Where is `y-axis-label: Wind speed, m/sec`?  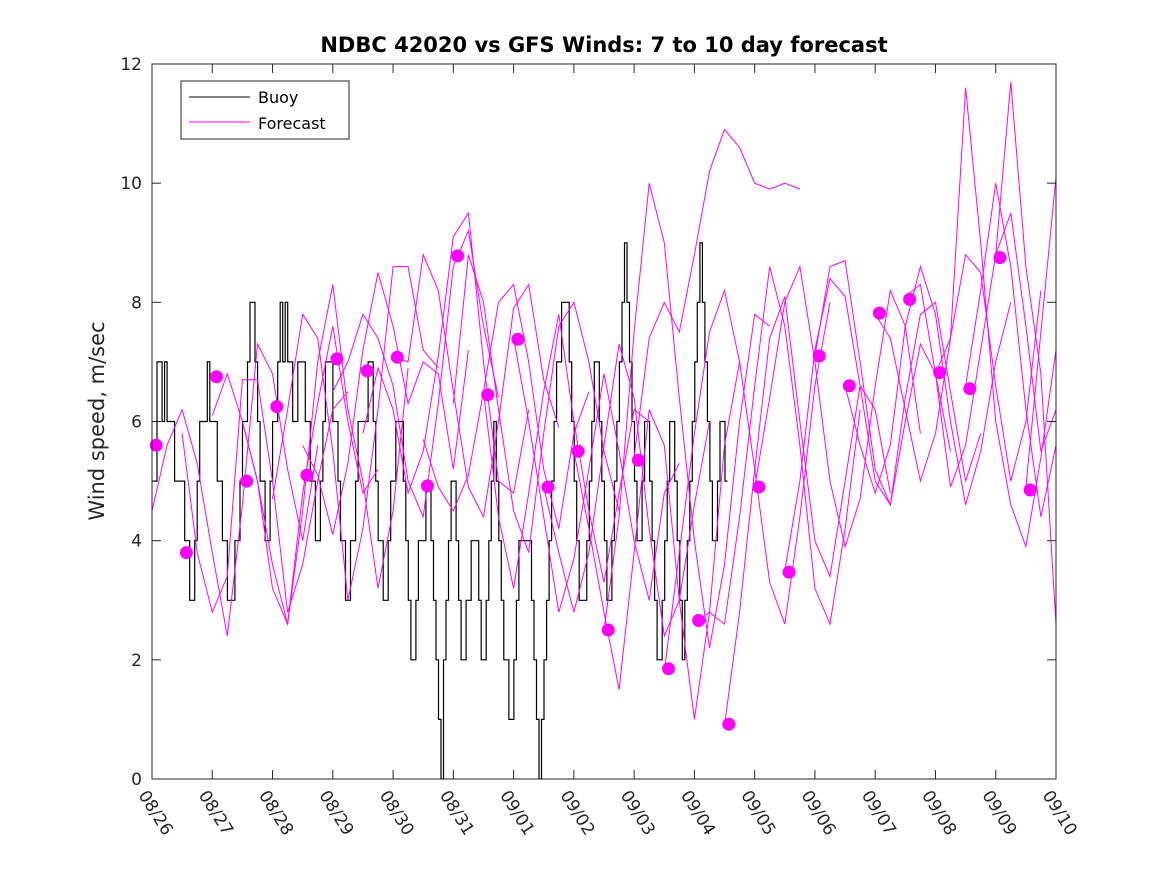
y-axis-label: Wind speed, m/sec is located at coordinates (97, 420).